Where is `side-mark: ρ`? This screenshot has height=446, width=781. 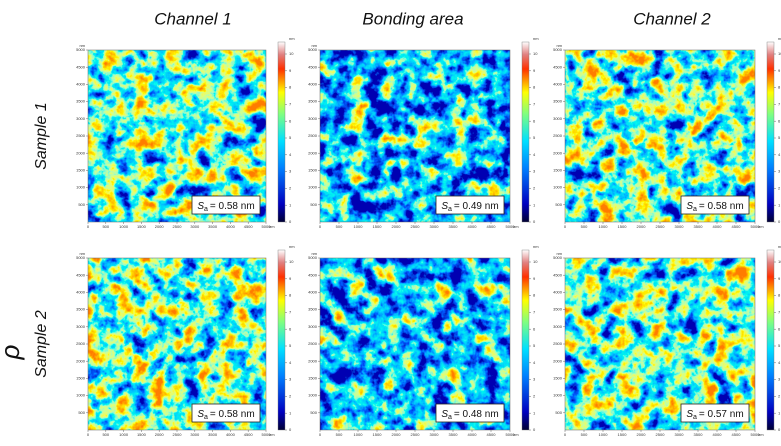 side-mark: ρ is located at coordinates (12, 352).